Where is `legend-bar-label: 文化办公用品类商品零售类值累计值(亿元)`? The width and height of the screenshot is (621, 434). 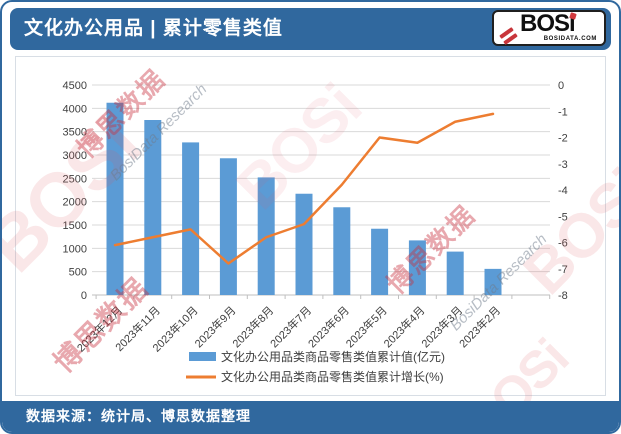 legend-bar-label: 文化办公用品类商品零售类值累计值(亿元) is located at coordinates (333, 356).